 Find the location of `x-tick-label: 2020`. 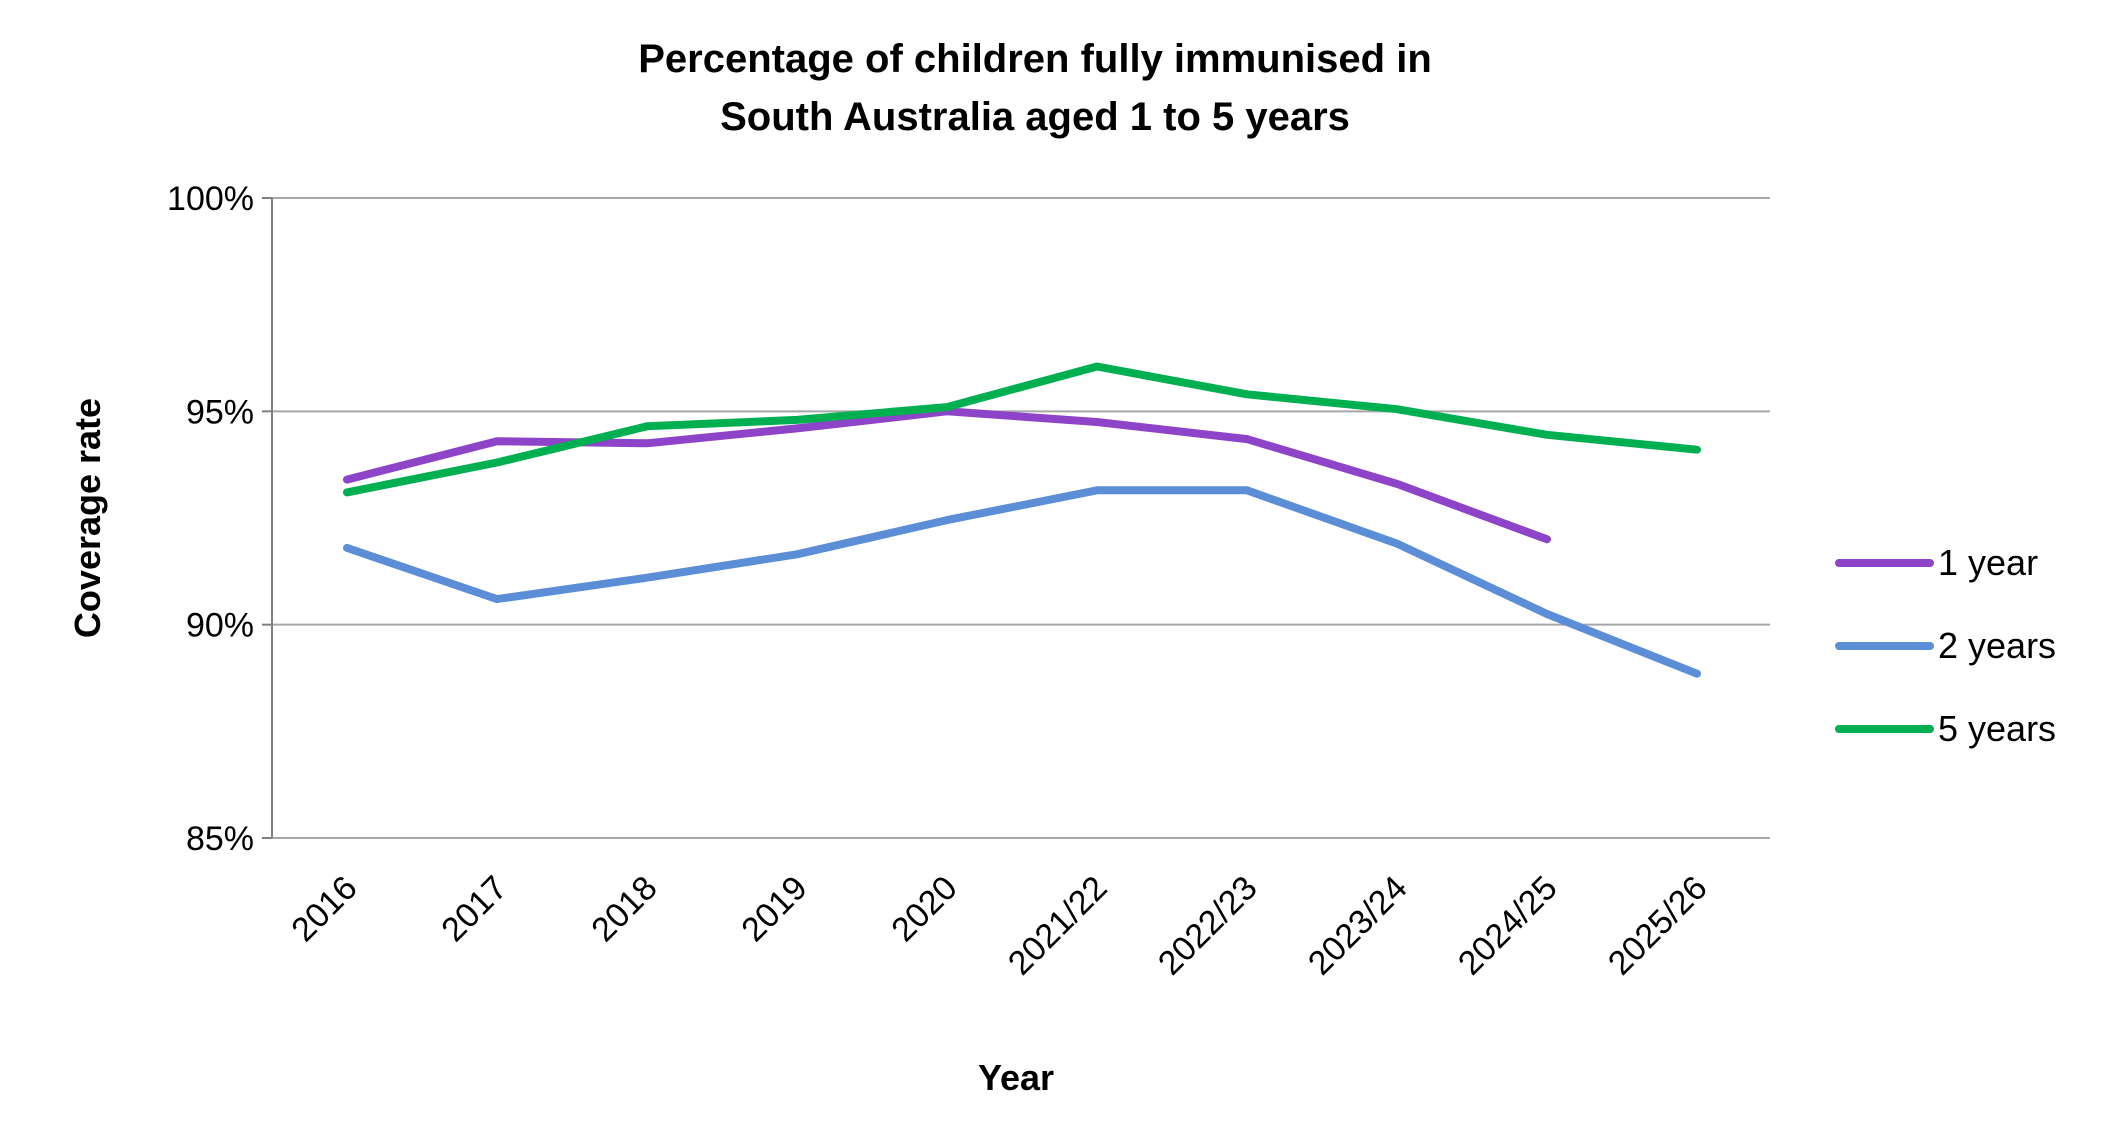

x-tick-label: 2020 is located at coordinates (924, 909).